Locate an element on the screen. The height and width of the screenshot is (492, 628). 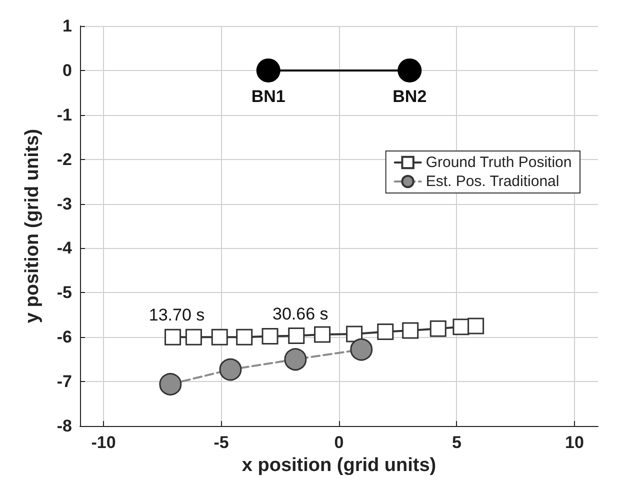
y-tick-label: -1 is located at coordinates (64, 114).